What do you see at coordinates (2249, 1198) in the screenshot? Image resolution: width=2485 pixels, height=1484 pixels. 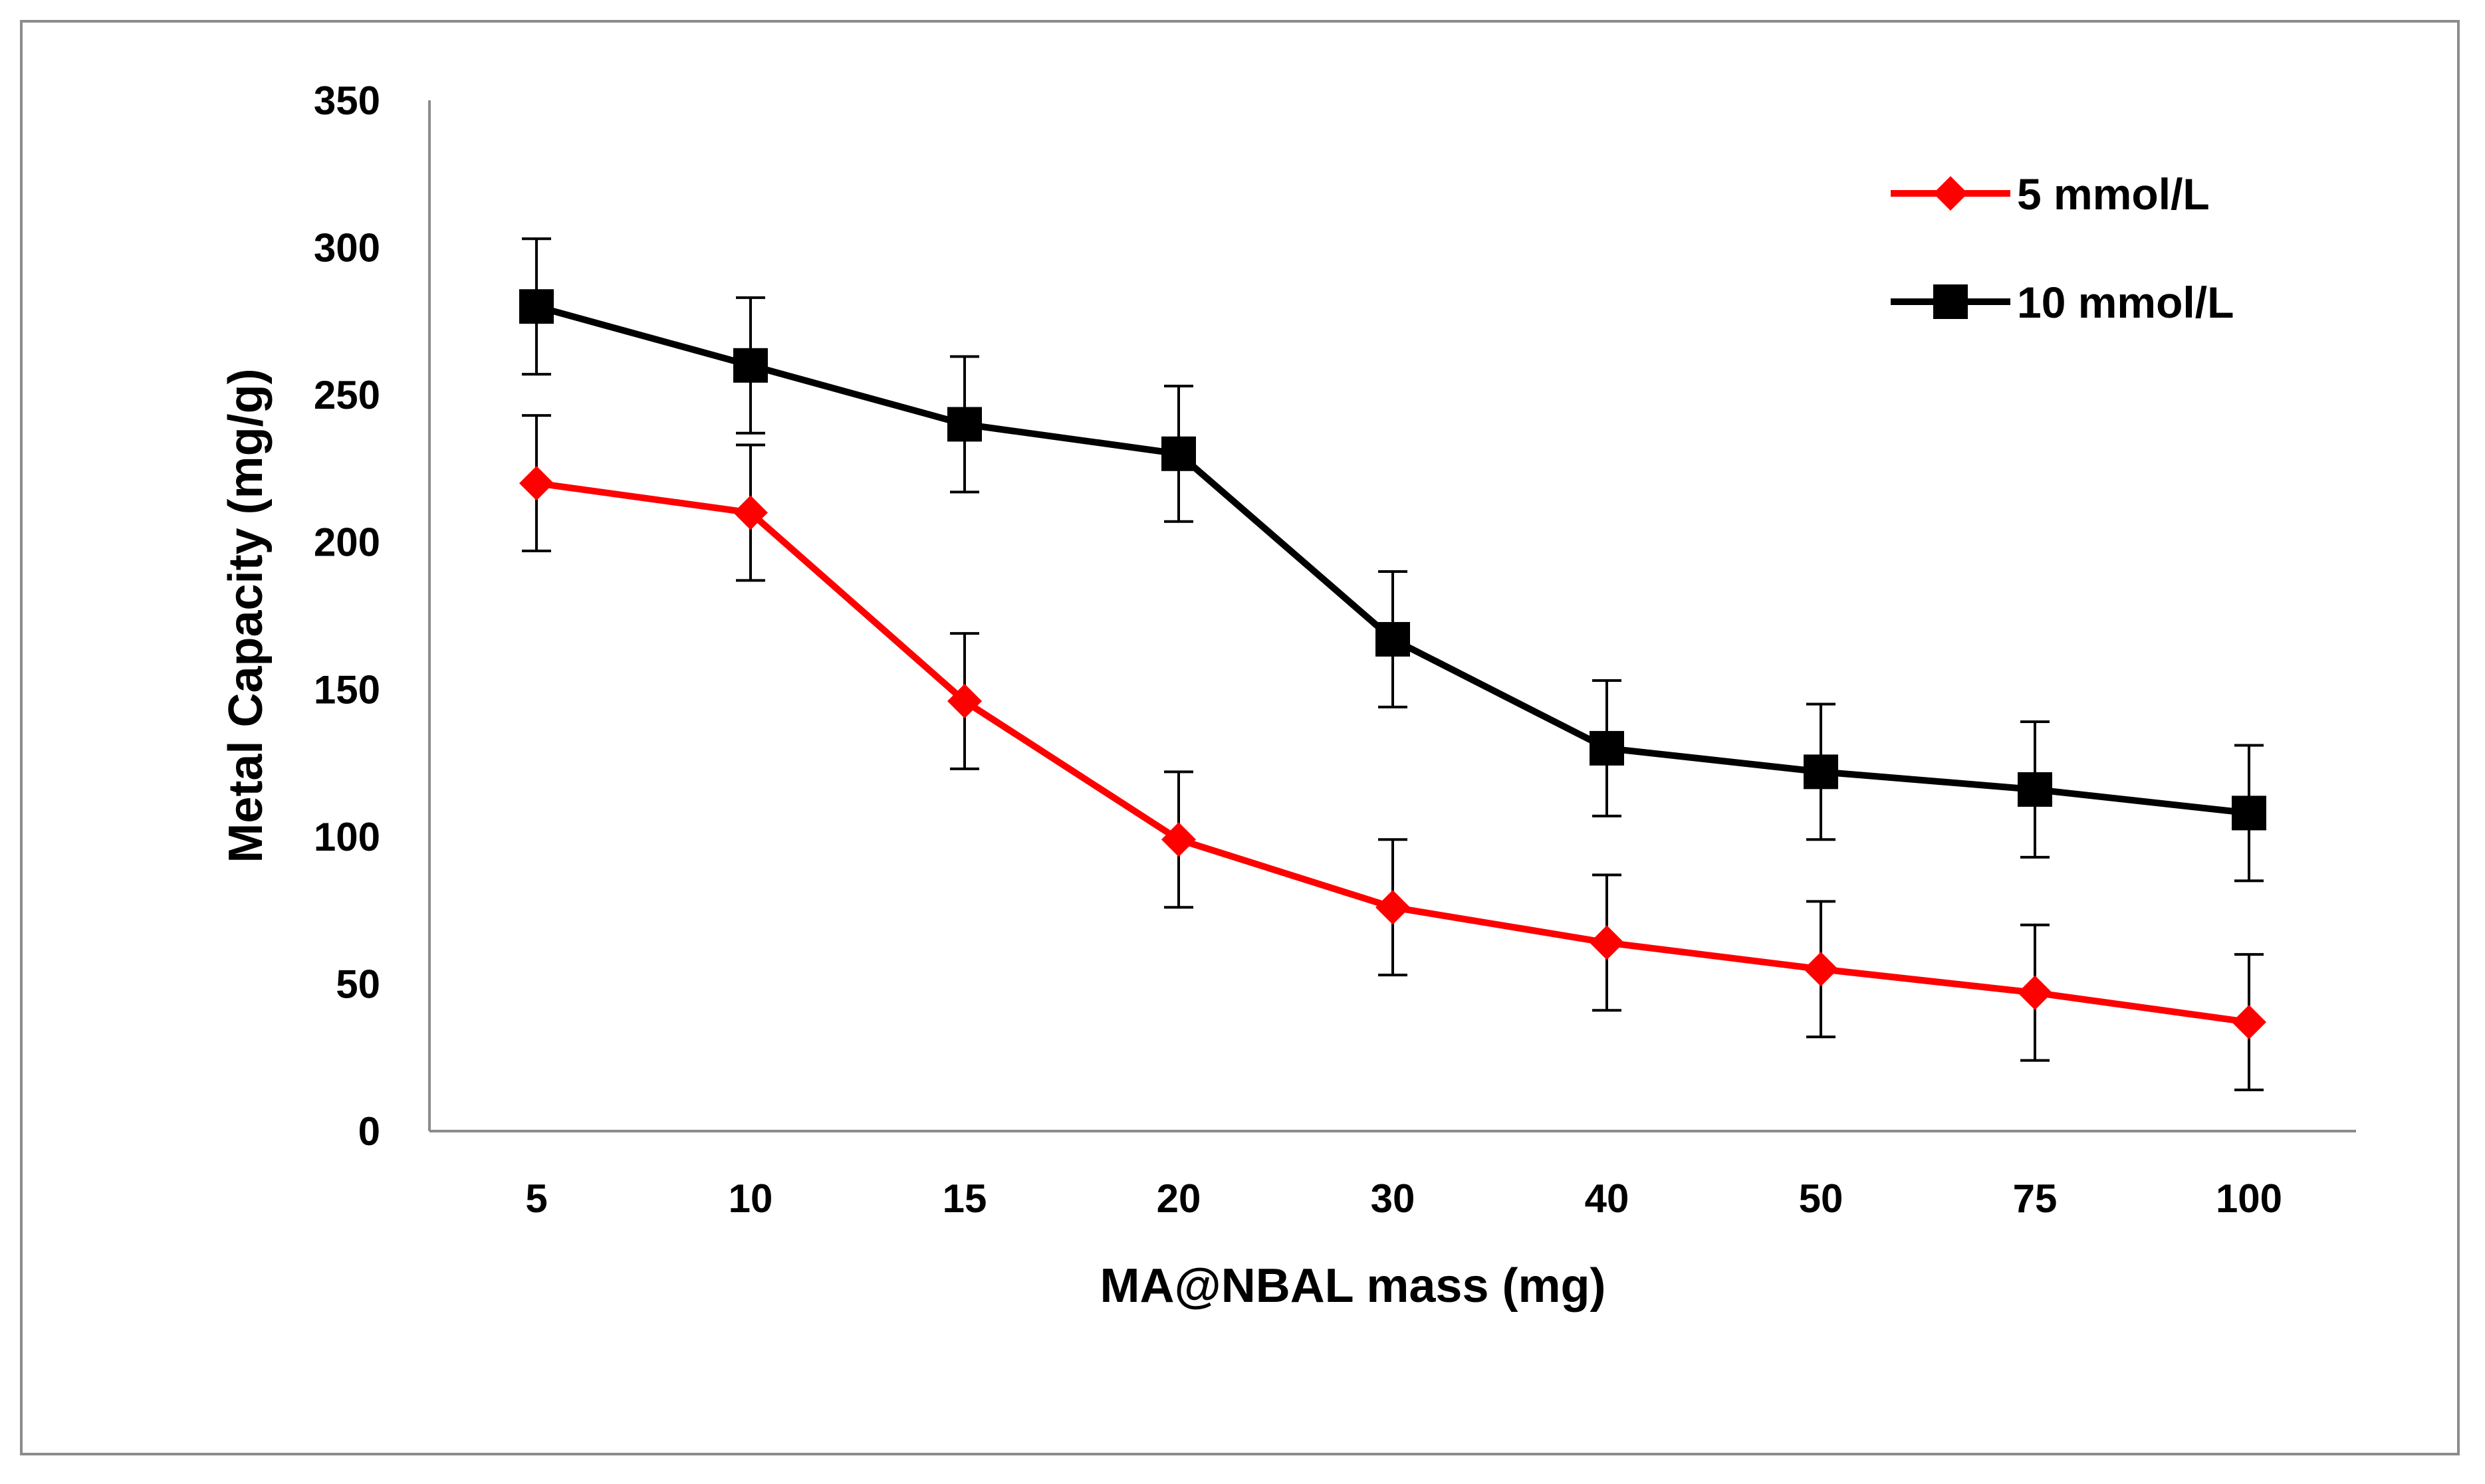 I see `x-tick-label: 100` at bounding box center [2249, 1198].